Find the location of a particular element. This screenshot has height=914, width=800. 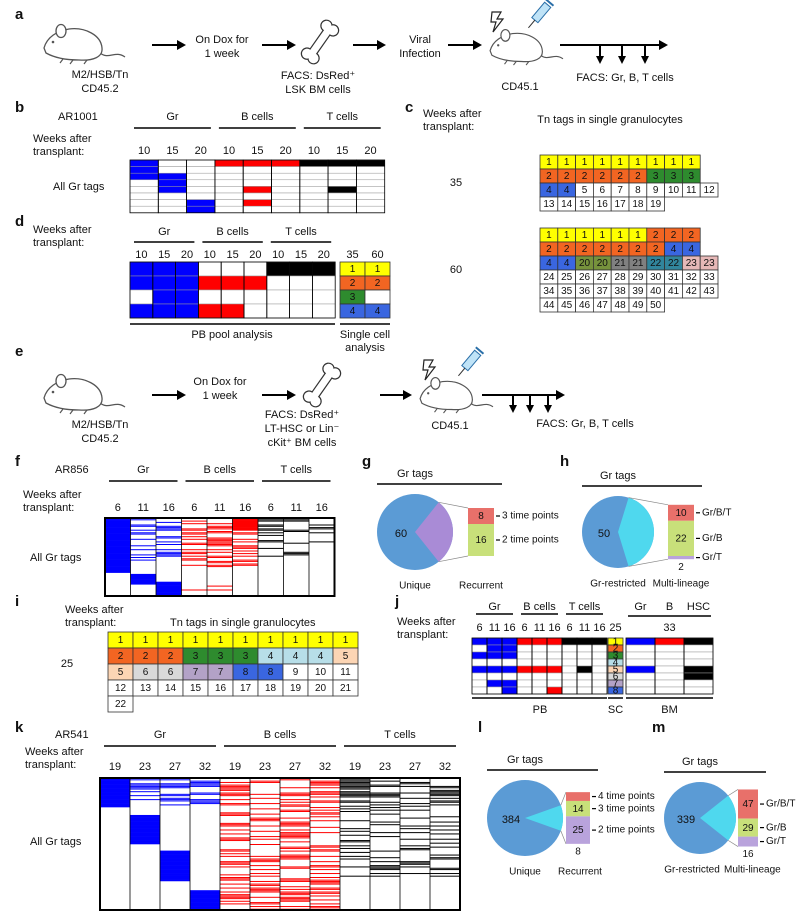

group-label: Gr is located at coordinates (164, 232).